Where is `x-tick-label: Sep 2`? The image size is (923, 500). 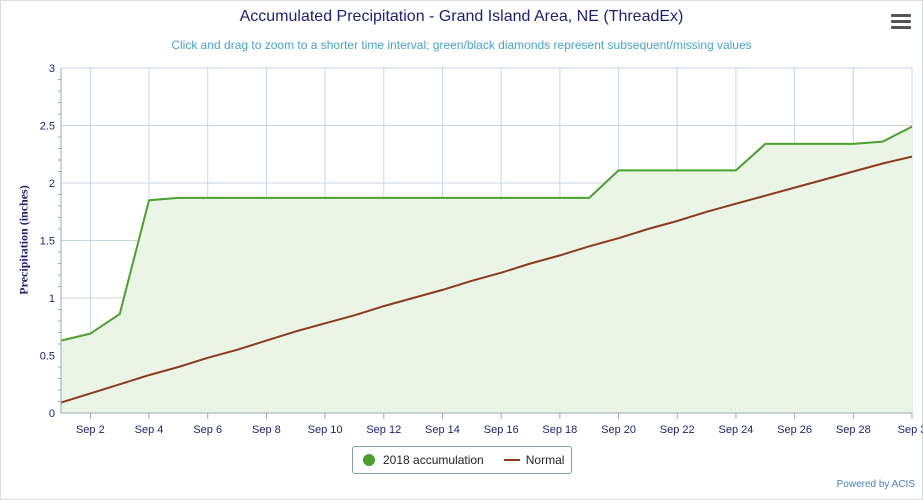
x-tick-label: Sep 2 is located at coordinates (90, 430).